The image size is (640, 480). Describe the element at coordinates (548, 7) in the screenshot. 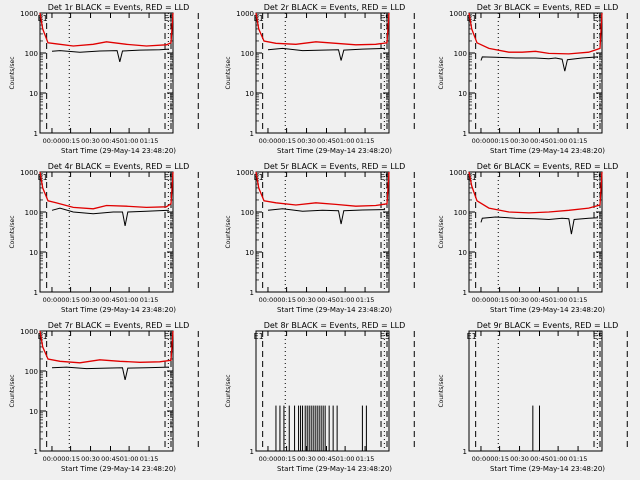

I see `chart-title: Det 3r BLACK = Events, RED = LLD` at that location.